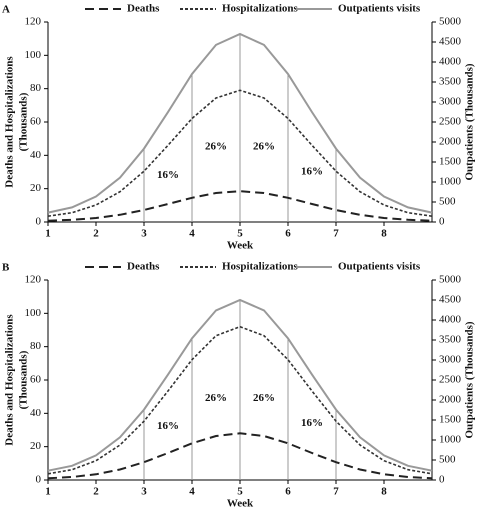 This screenshot has height=508, width=480. What do you see at coordinates (6, 268) in the screenshot?
I see `panel-label: B` at bounding box center [6, 268].